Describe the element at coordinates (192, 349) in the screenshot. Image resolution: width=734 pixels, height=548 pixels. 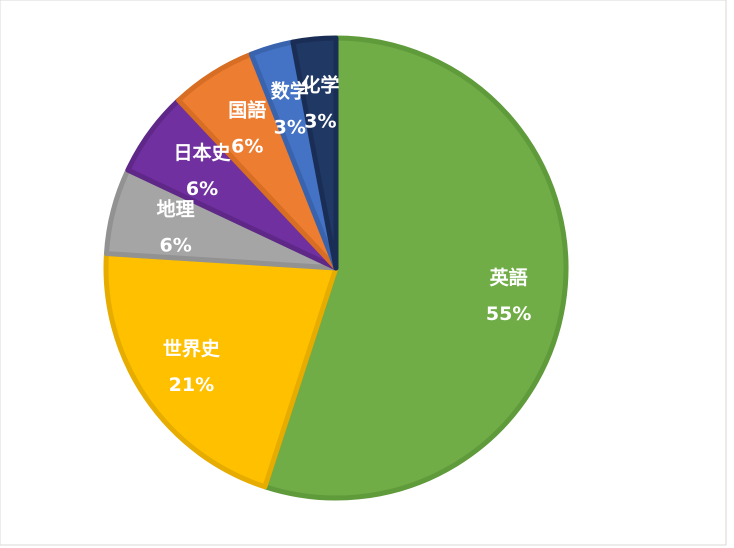
I see `slice-label: 世界史` at that location.